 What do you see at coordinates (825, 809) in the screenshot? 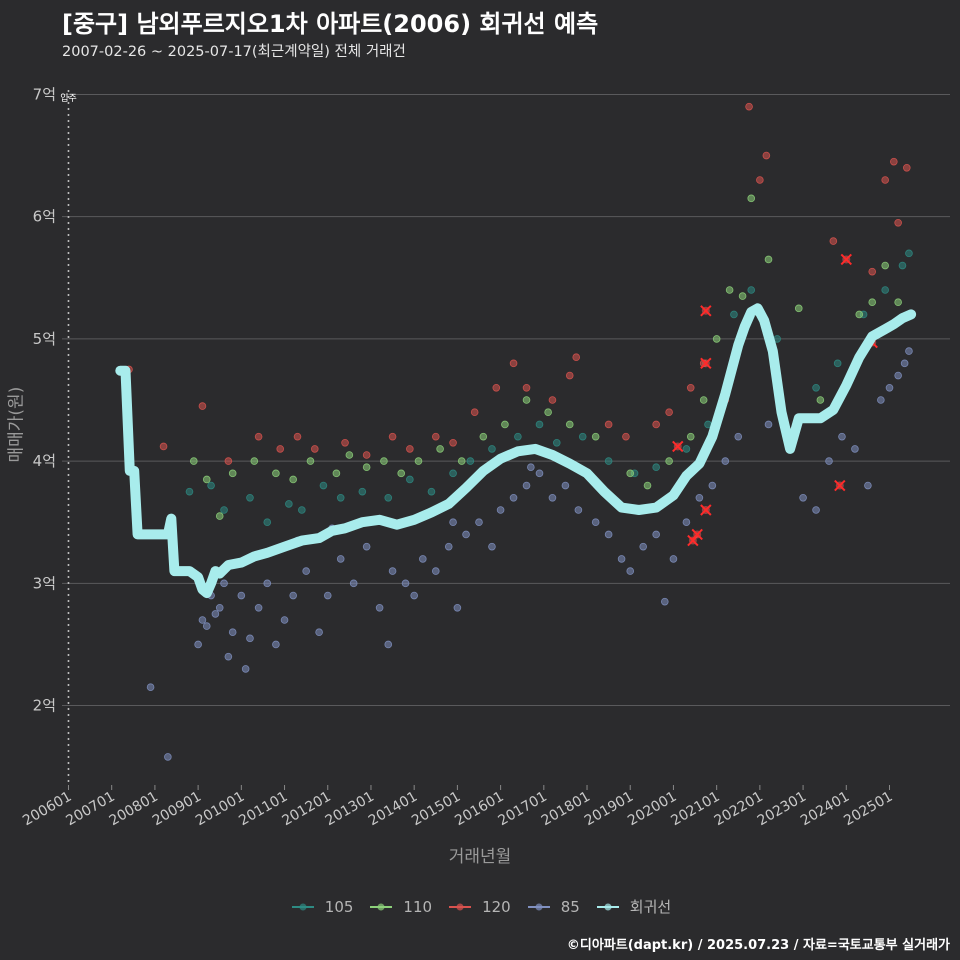
I see `x-tick-label: 202401` at bounding box center [825, 809].